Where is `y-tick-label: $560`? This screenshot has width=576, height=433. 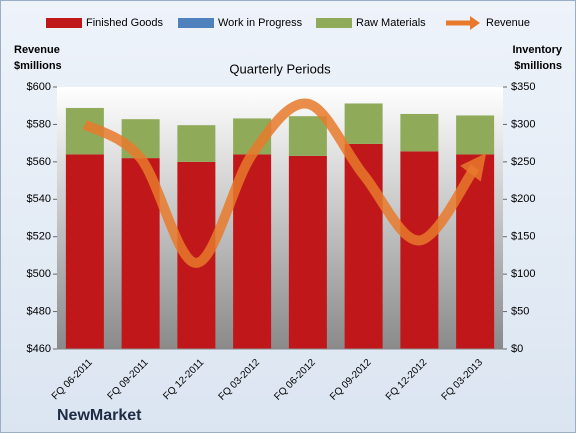
y-tick-label: $560 is located at coordinates (39, 162).